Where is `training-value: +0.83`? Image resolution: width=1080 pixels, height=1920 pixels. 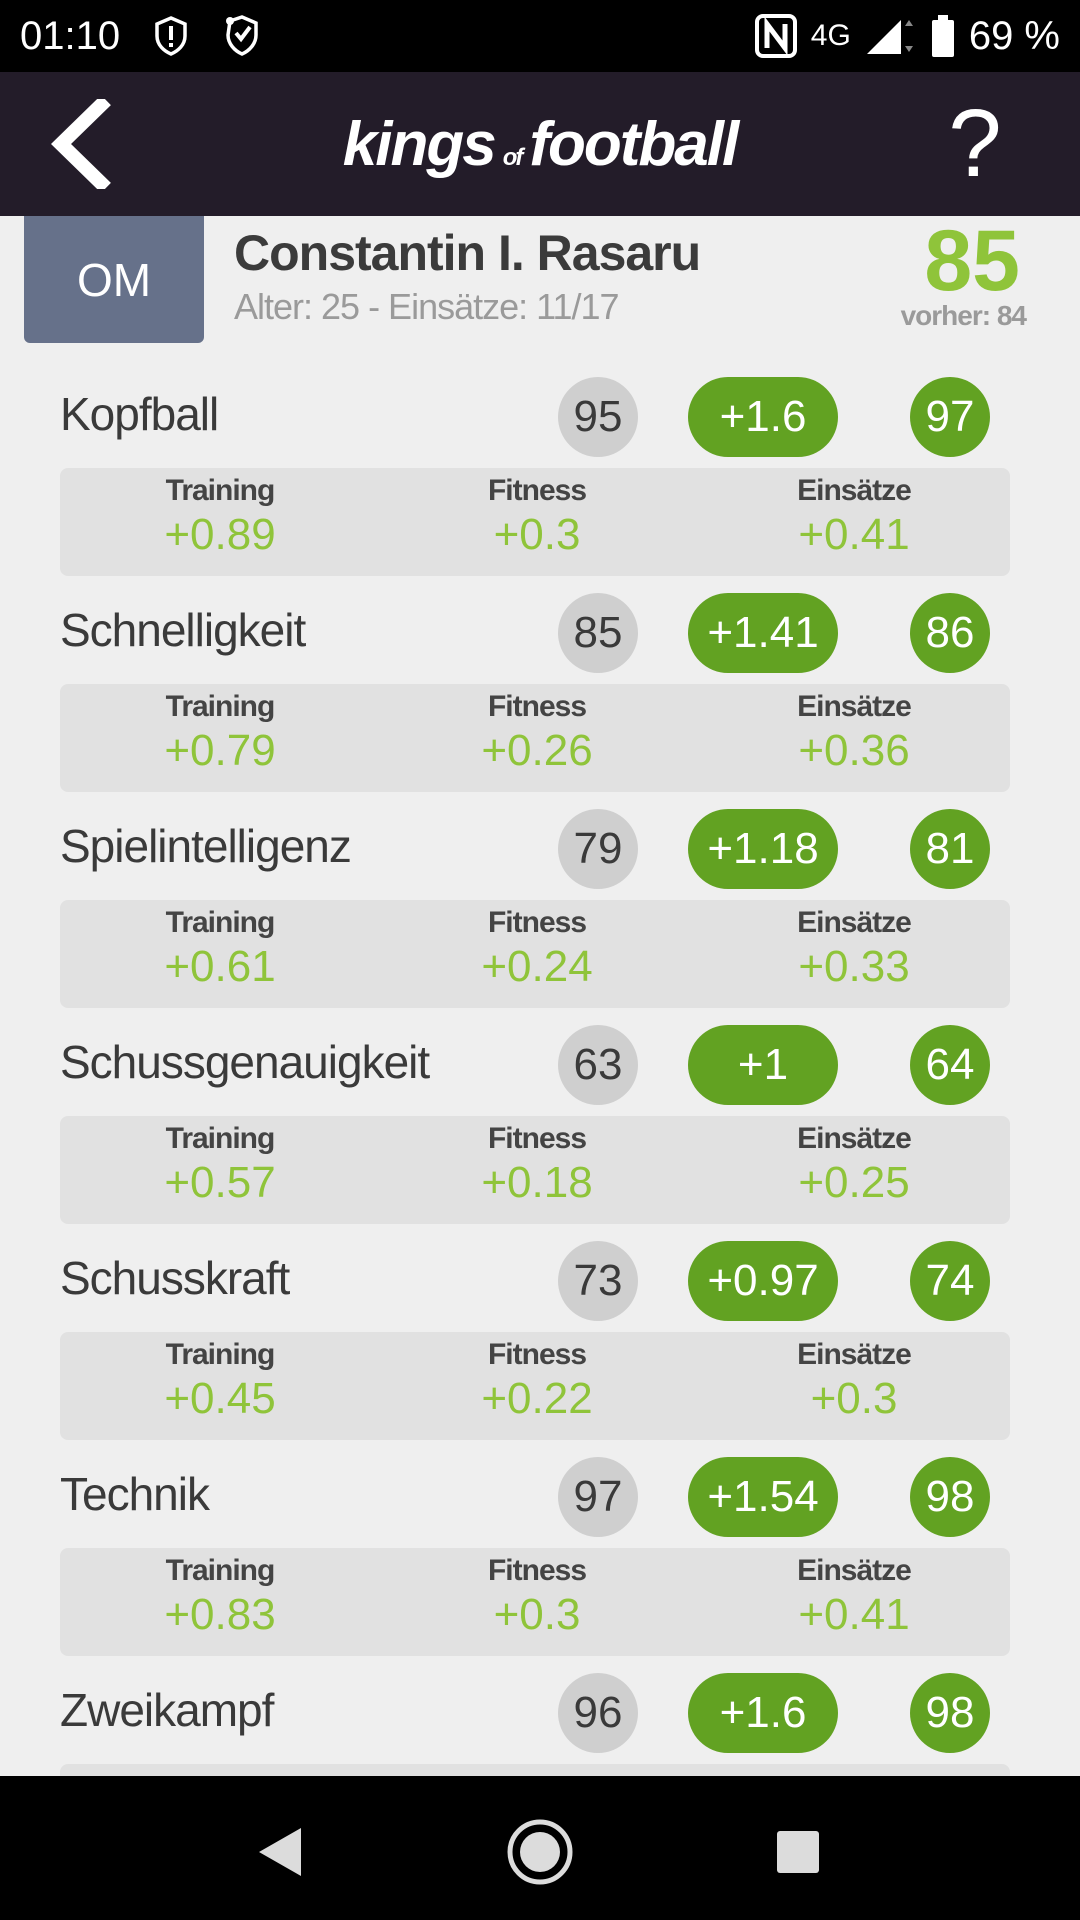 training-value: +0.83 is located at coordinates (220, 1614).